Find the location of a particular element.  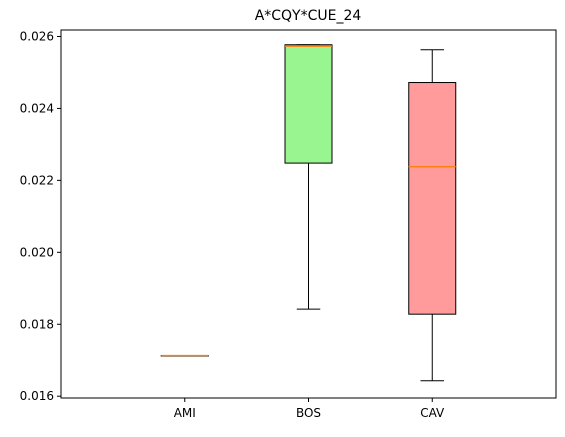

y-tick-label: 0.024 is located at coordinates (37, 108).